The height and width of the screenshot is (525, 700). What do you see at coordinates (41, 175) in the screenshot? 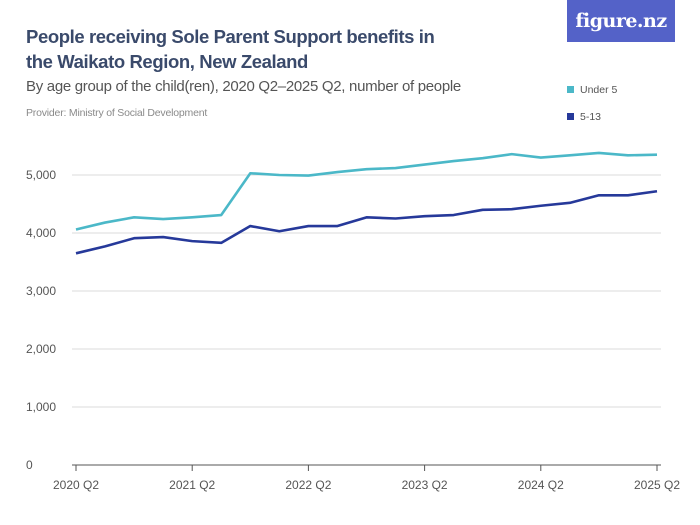
I see `y-tick-label: 5,000` at bounding box center [41, 175].